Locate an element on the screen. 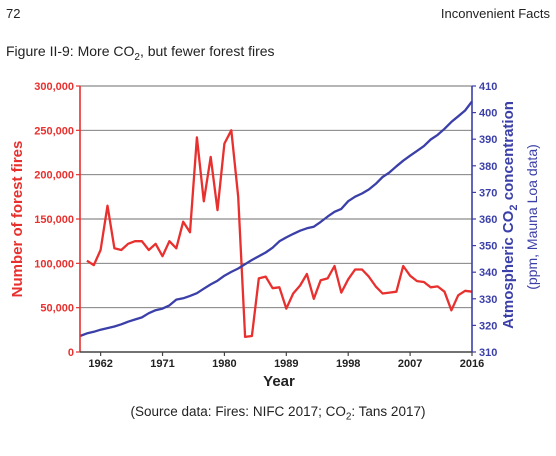 The height and width of the screenshot is (456, 556). x-tick-label: 1971 is located at coordinates (162, 364).